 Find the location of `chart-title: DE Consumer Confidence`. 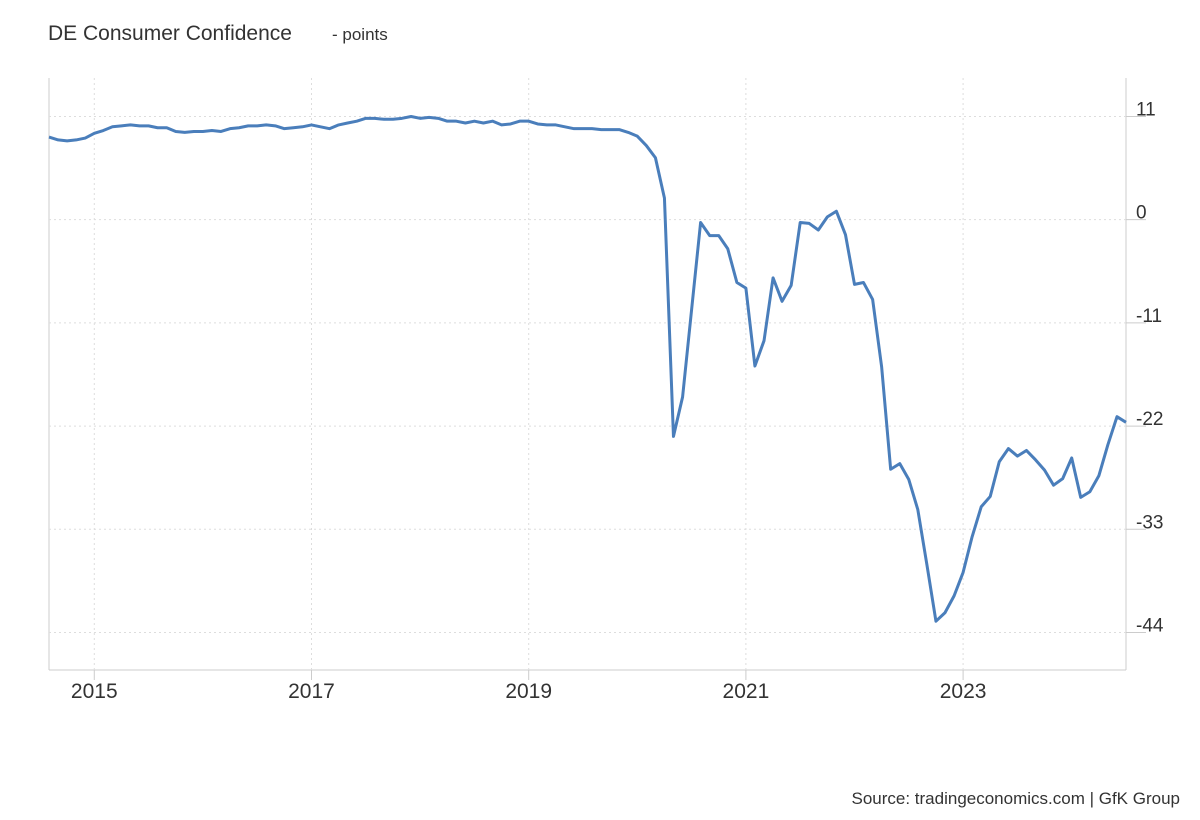

chart-title: DE Consumer Confidence is located at coordinates (170, 33).